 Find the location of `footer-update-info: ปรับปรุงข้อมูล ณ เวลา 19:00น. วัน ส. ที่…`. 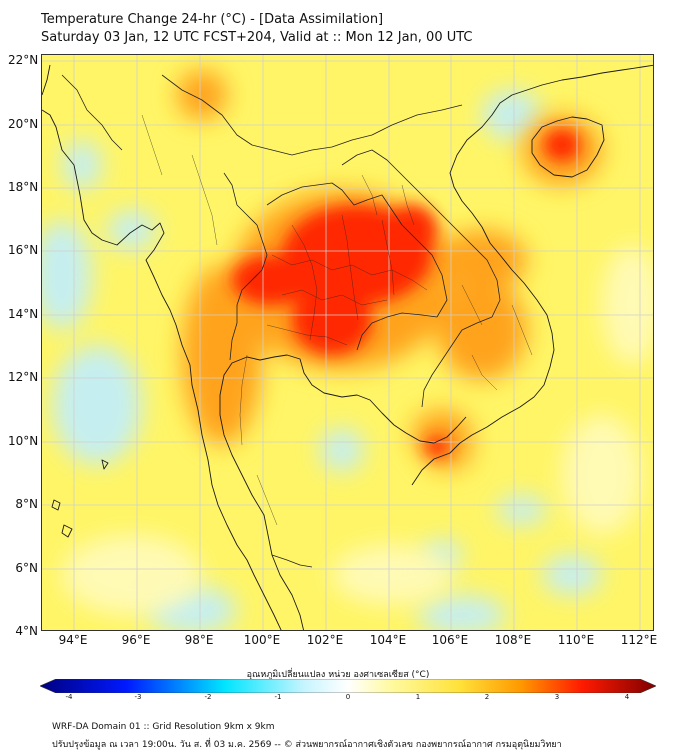

footer-update-info: ปรับปรุงข้อมูล ณ เวลา 19:00น. วัน ส. ที่… is located at coordinates (307, 745).